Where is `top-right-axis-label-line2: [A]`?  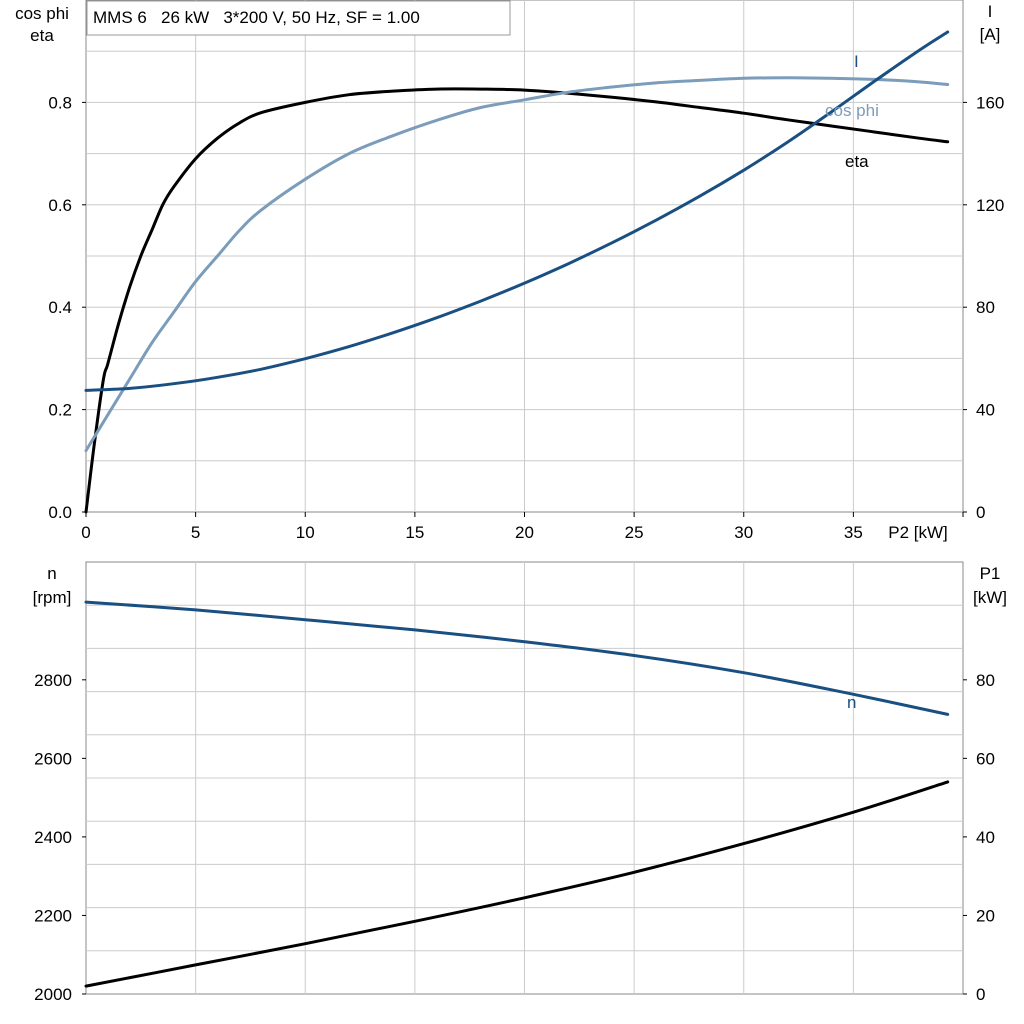
top-right-axis-label-line2: [A] is located at coordinates (990, 34).